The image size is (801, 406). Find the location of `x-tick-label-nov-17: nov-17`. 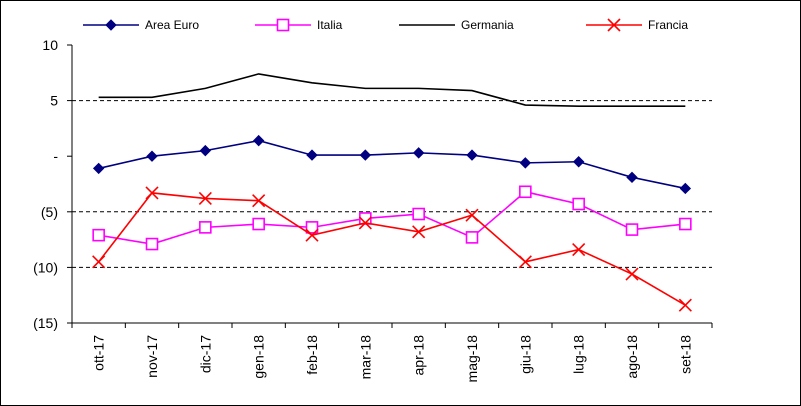

x-tick-label-nov-17: nov-17 is located at coordinates (152, 356).